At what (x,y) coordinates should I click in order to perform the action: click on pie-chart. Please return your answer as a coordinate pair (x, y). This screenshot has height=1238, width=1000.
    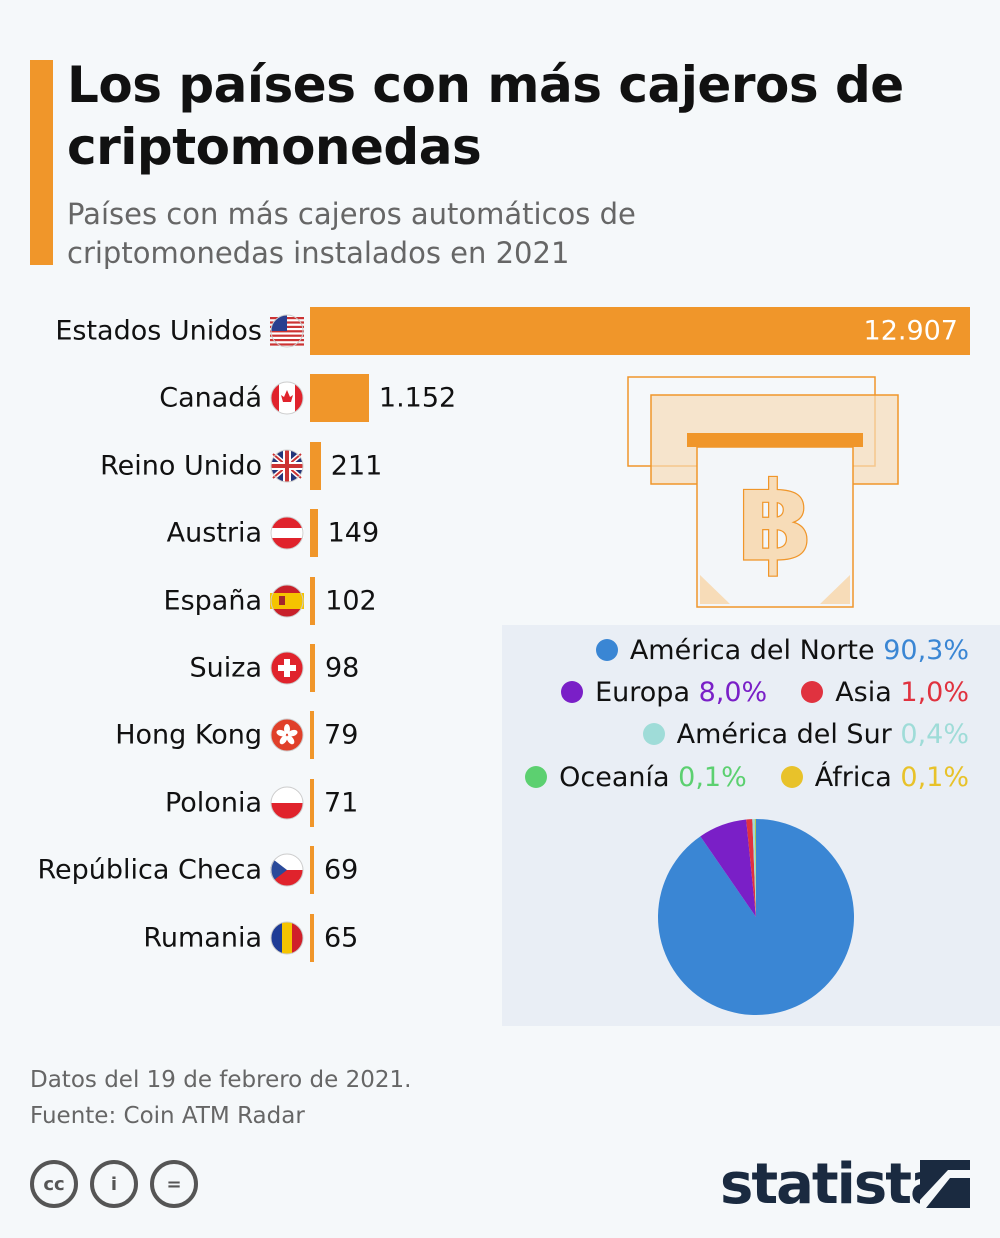
    Looking at the image, I should click on (756, 917).